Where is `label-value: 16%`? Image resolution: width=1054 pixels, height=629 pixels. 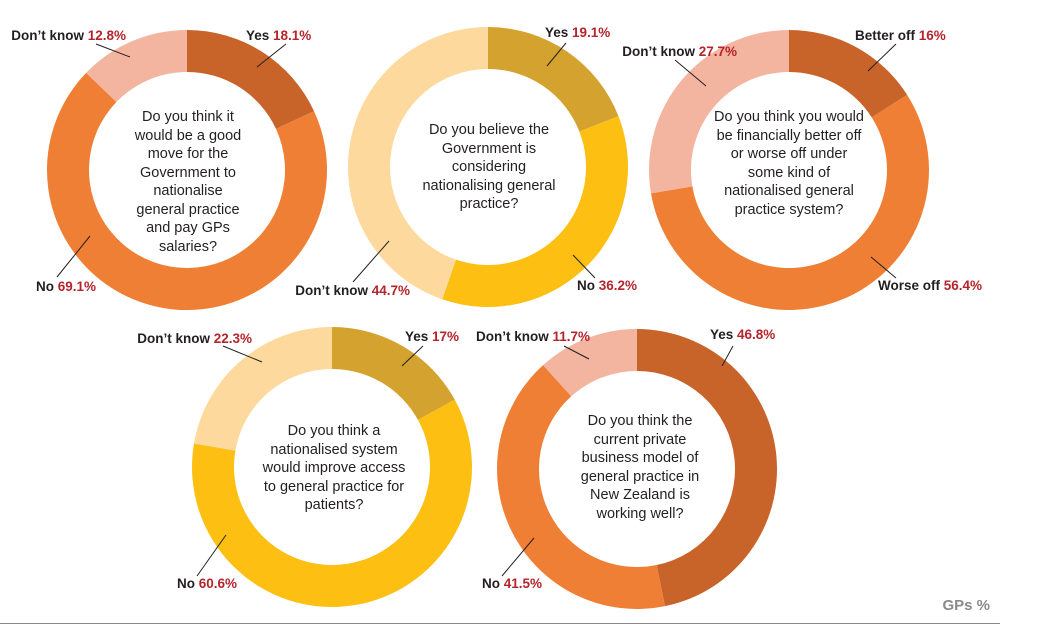 label-value: 16% is located at coordinates (932, 35).